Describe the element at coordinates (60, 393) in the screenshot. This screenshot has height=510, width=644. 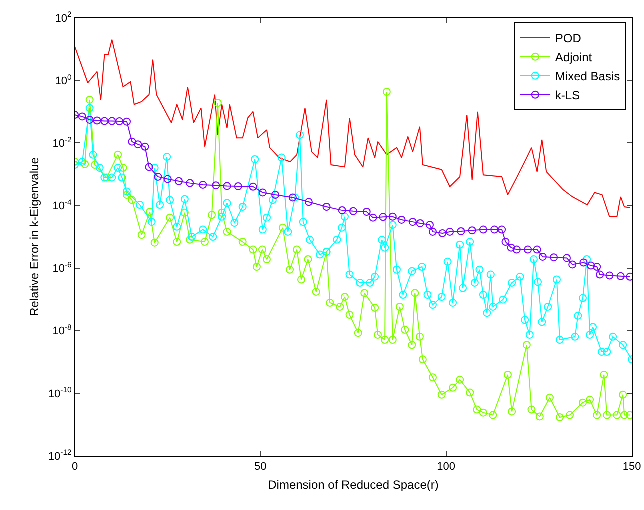
I see `y-tick-label: 10$^{-10}$` at that location.